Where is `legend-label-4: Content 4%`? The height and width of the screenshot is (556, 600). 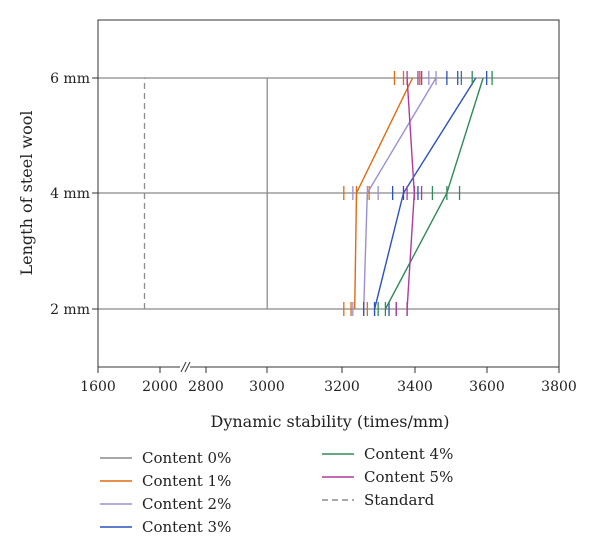
legend-label-4: Content 4% is located at coordinates (408, 454).